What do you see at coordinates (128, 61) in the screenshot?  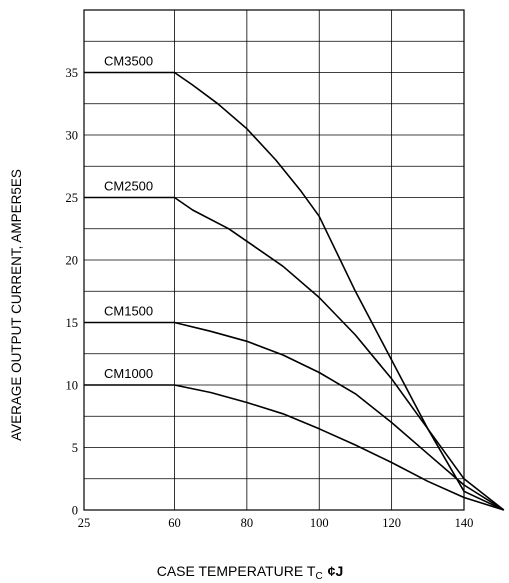 I see `series-label-cm3500: CM3500` at bounding box center [128, 61].